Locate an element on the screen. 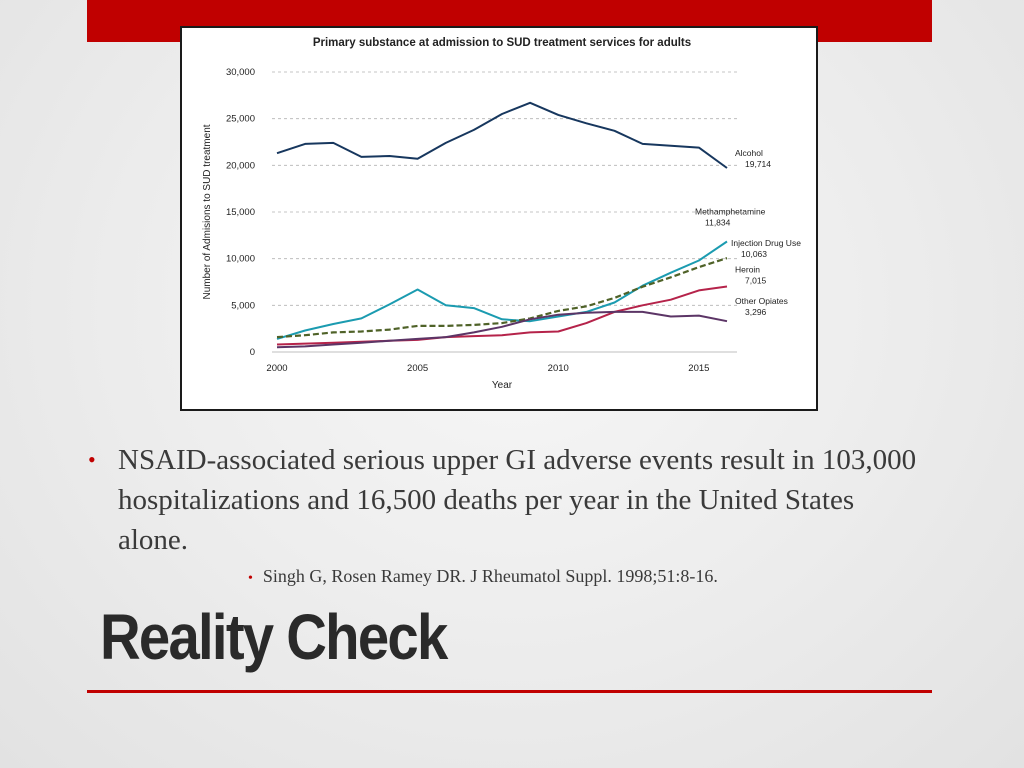  series-name-label: Other Opiates is located at coordinates (761, 301).